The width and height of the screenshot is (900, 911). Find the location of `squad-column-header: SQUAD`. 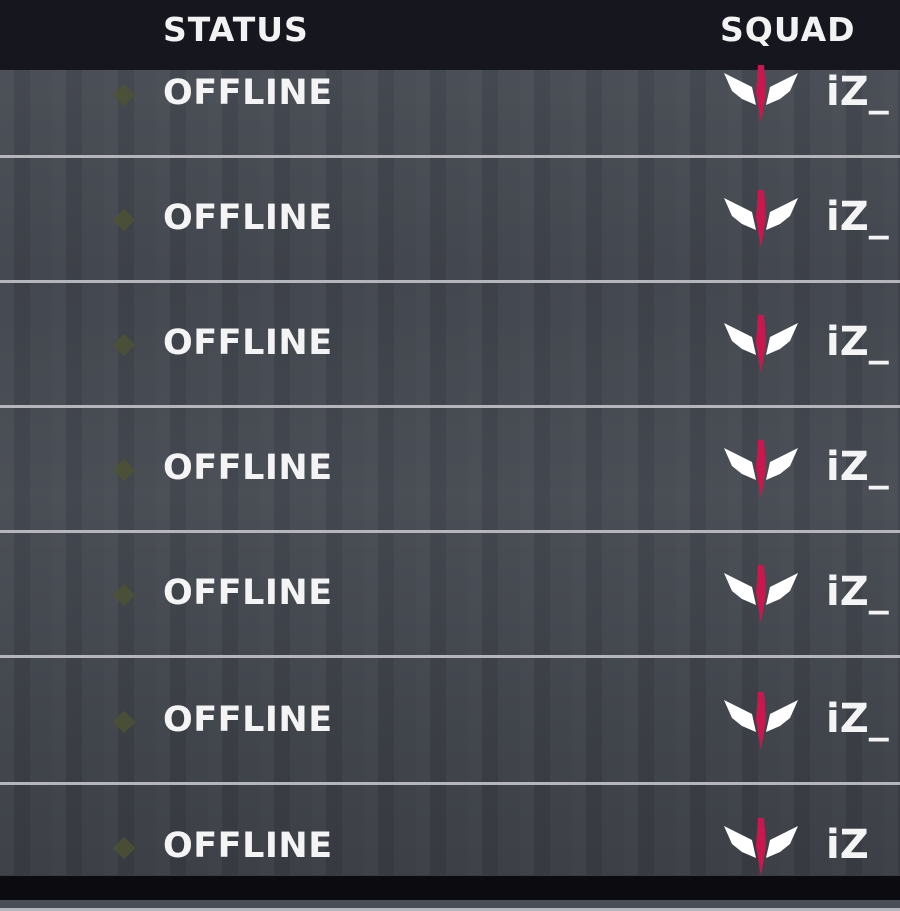

squad-column-header: SQUAD is located at coordinates (788, 29).